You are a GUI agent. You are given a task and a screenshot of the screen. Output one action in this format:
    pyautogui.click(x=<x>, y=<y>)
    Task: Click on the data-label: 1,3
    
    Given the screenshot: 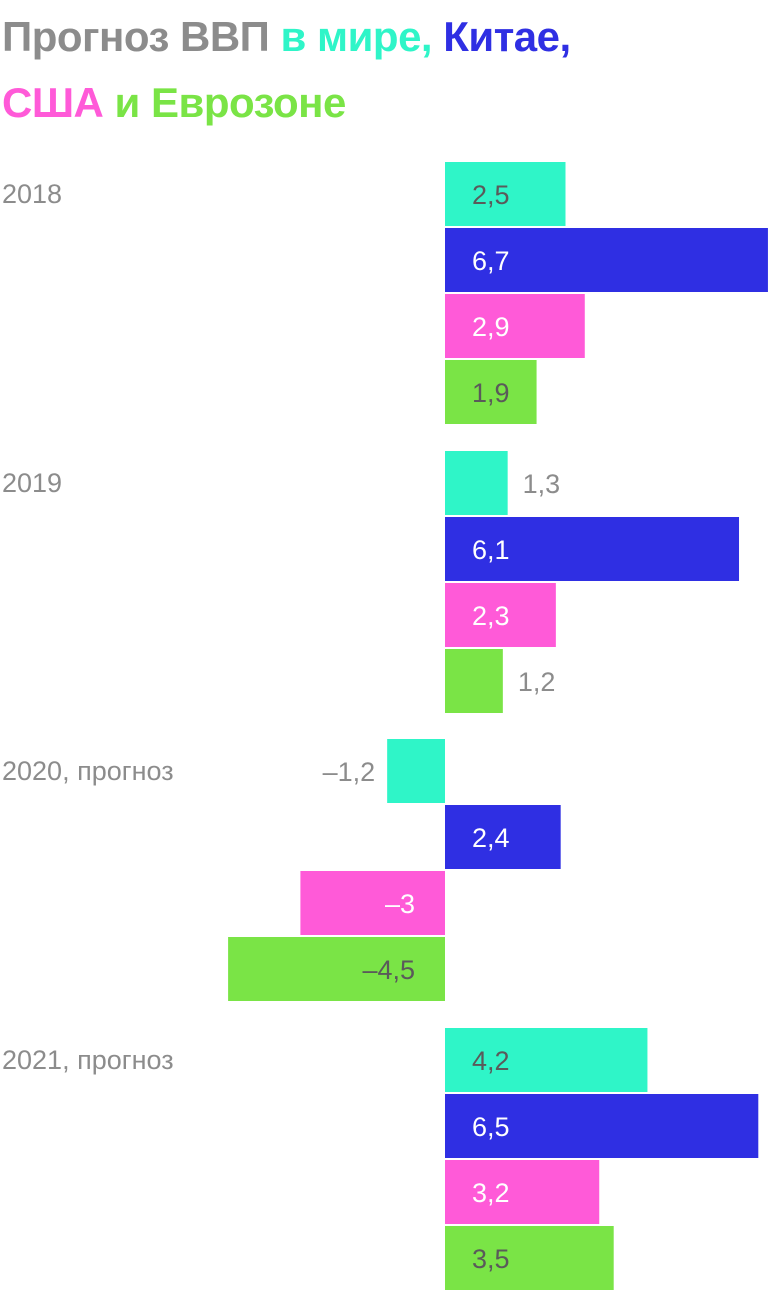 What is the action you would take?
    pyautogui.click(x=542, y=484)
    